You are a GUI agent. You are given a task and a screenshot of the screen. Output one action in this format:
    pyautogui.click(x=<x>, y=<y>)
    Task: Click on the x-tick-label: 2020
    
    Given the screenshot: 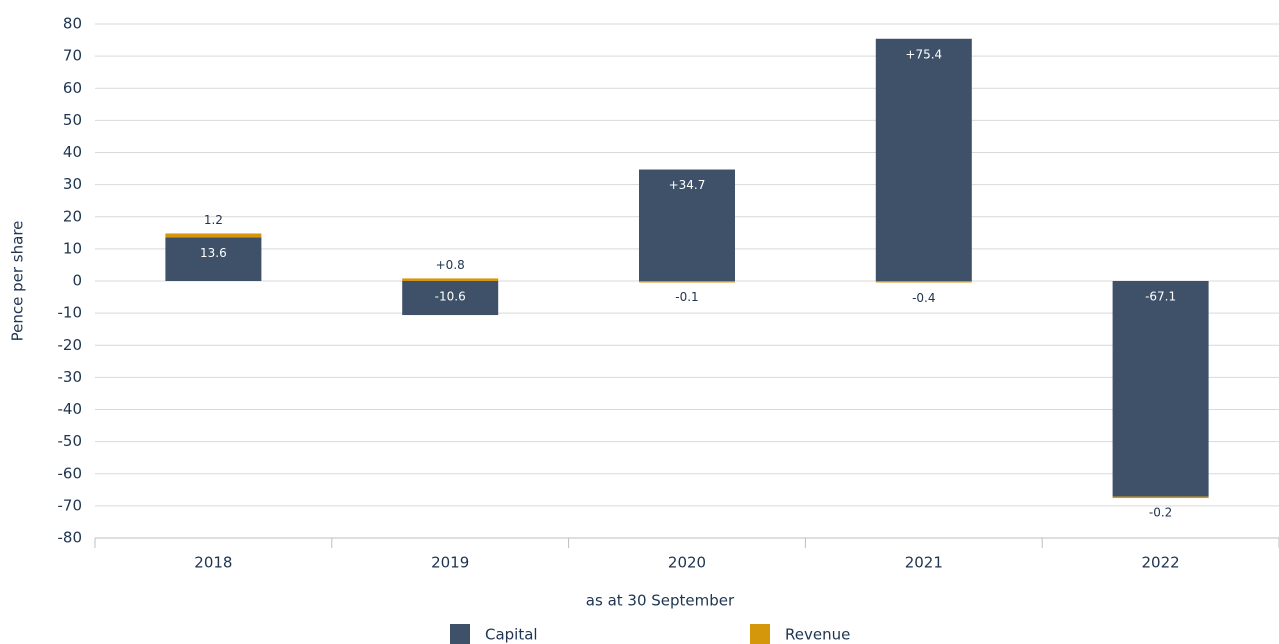 What is the action you would take?
    pyautogui.click(x=687, y=563)
    